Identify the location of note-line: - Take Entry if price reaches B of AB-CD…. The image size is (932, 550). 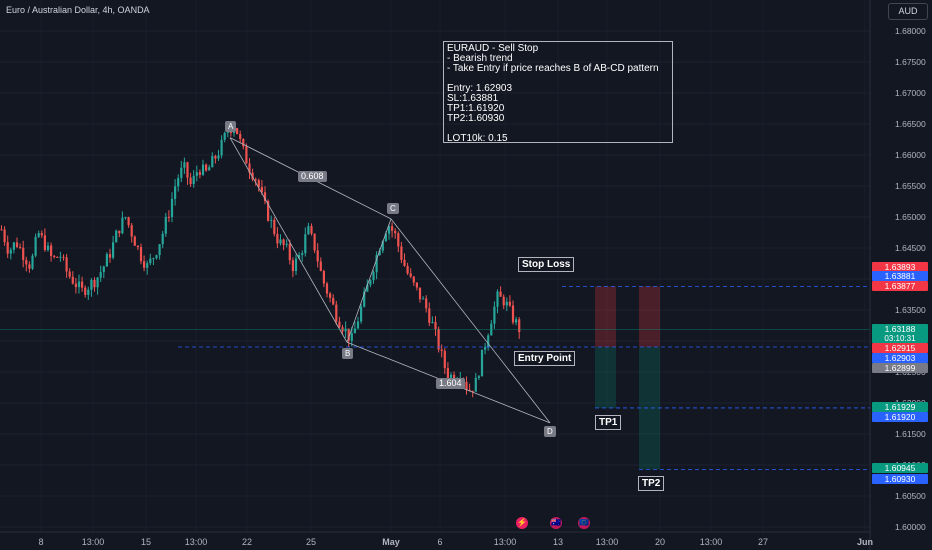
(553, 68).